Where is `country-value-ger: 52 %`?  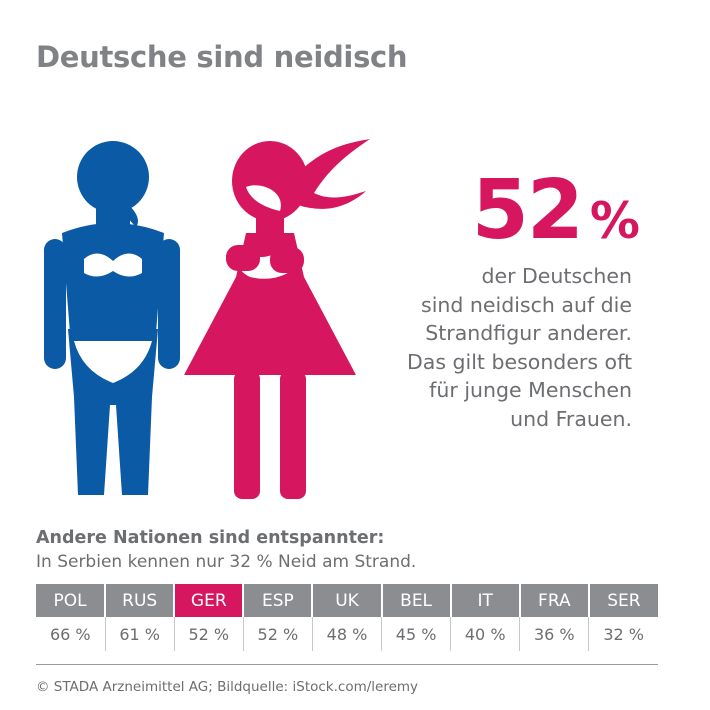
country-value-ger: 52 % is located at coordinates (208, 634).